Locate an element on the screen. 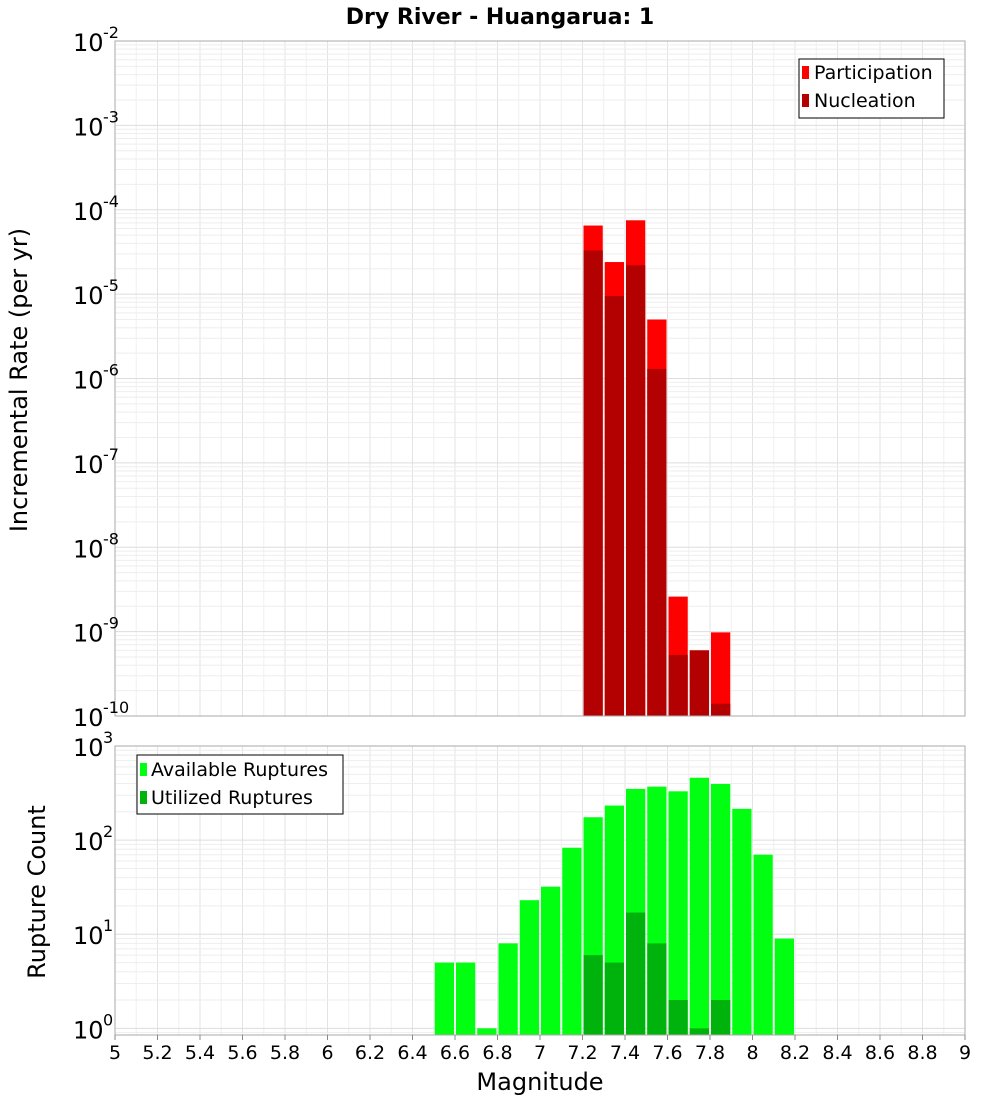 The image size is (1000, 1100). y-tick-exponent: -6 is located at coordinates (111, 370).